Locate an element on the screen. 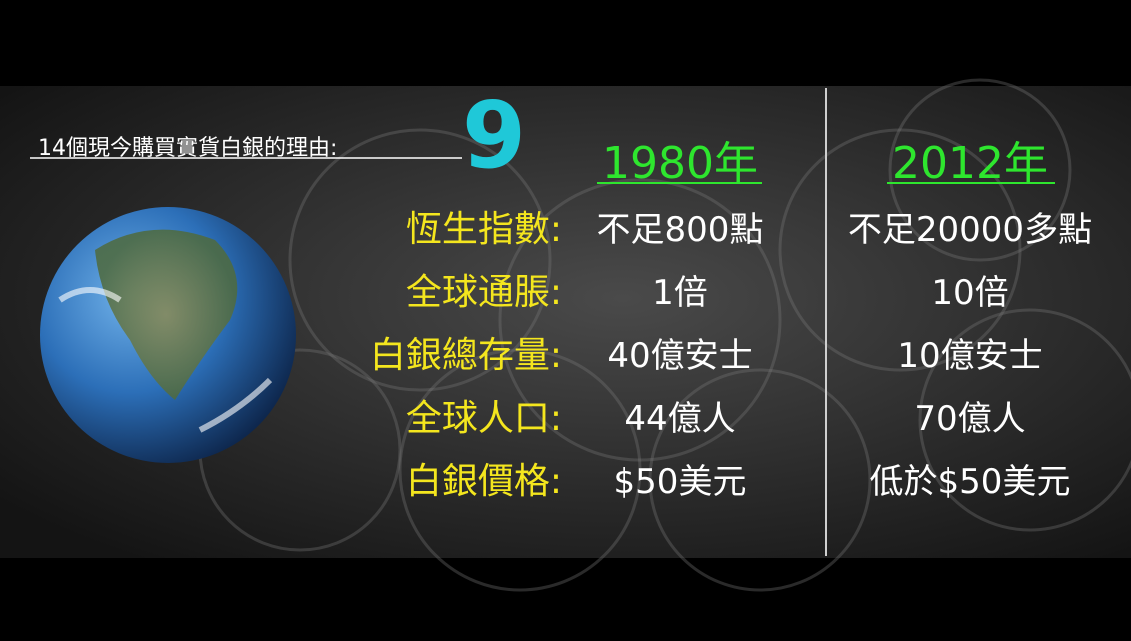 This screenshot has height=641, width=1131. cell-value: 1倍 is located at coordinates (680, 293).